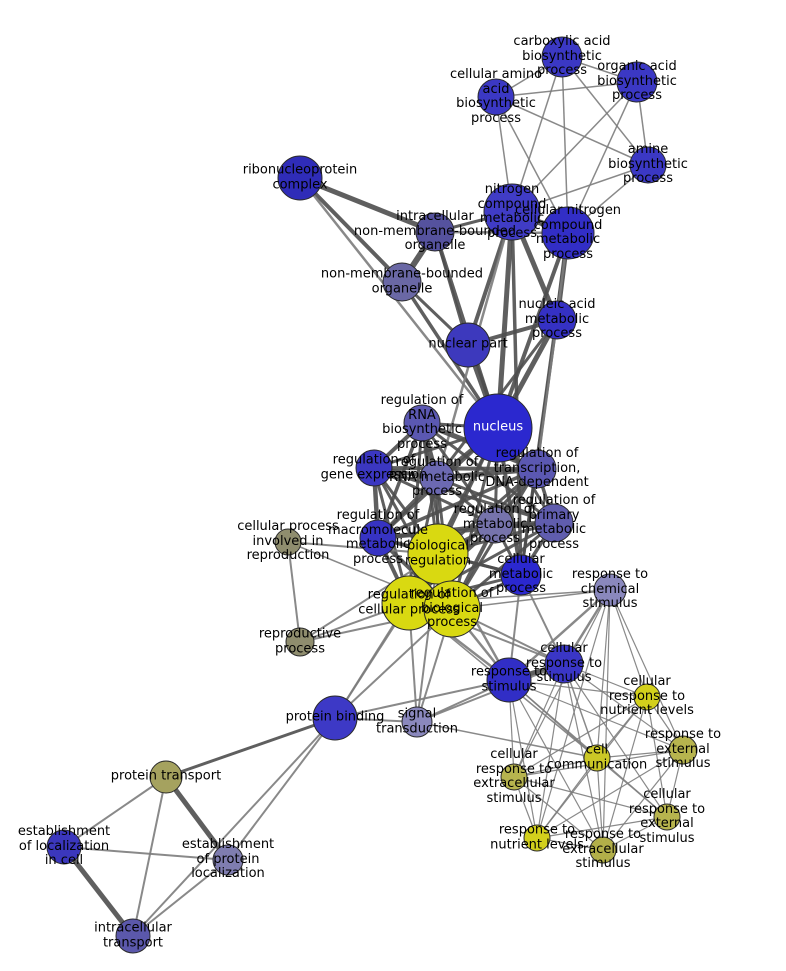 This screenshot has width=786, height=971. What do you see at coordinates (180, 898) in the screenshot?
I see `edge-epl-it` at bounding box center [180, 898].